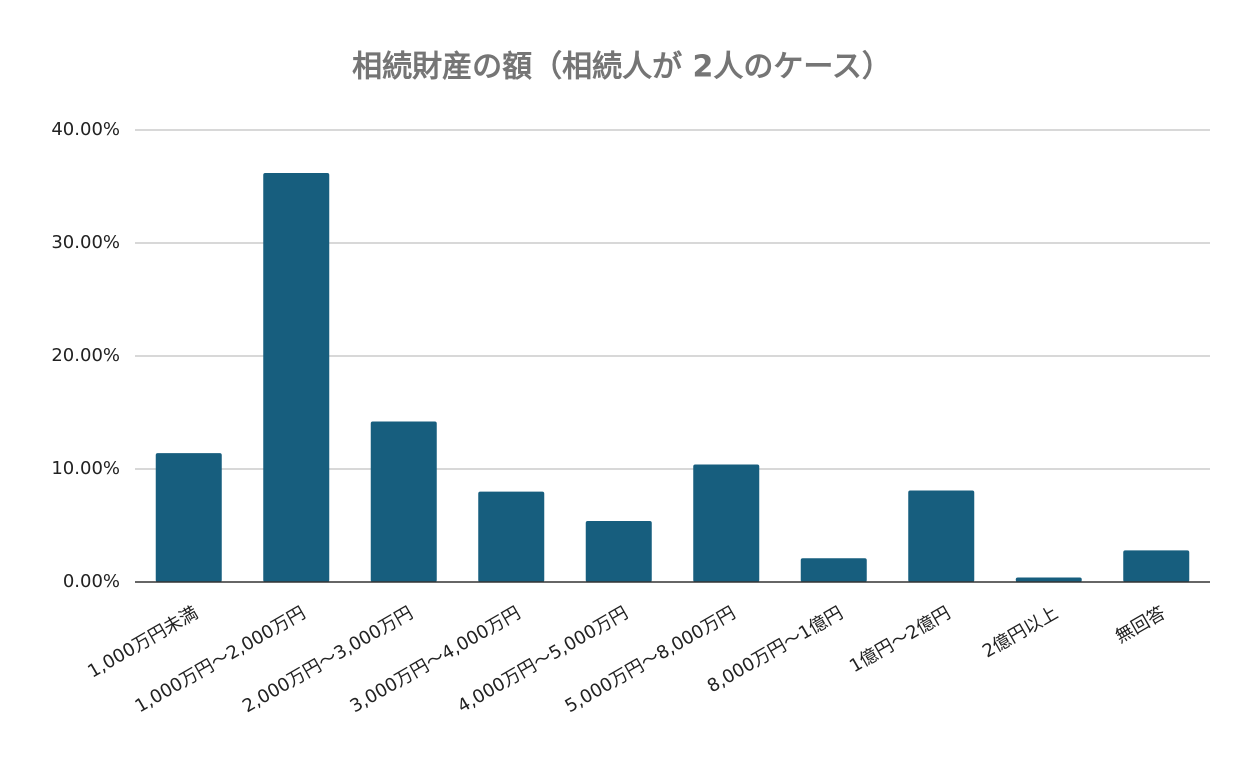 Image resolution: width=1250 pixels, height=773 pixels. I want to click on y-tick-label: 0.00%, so click(91, 581).